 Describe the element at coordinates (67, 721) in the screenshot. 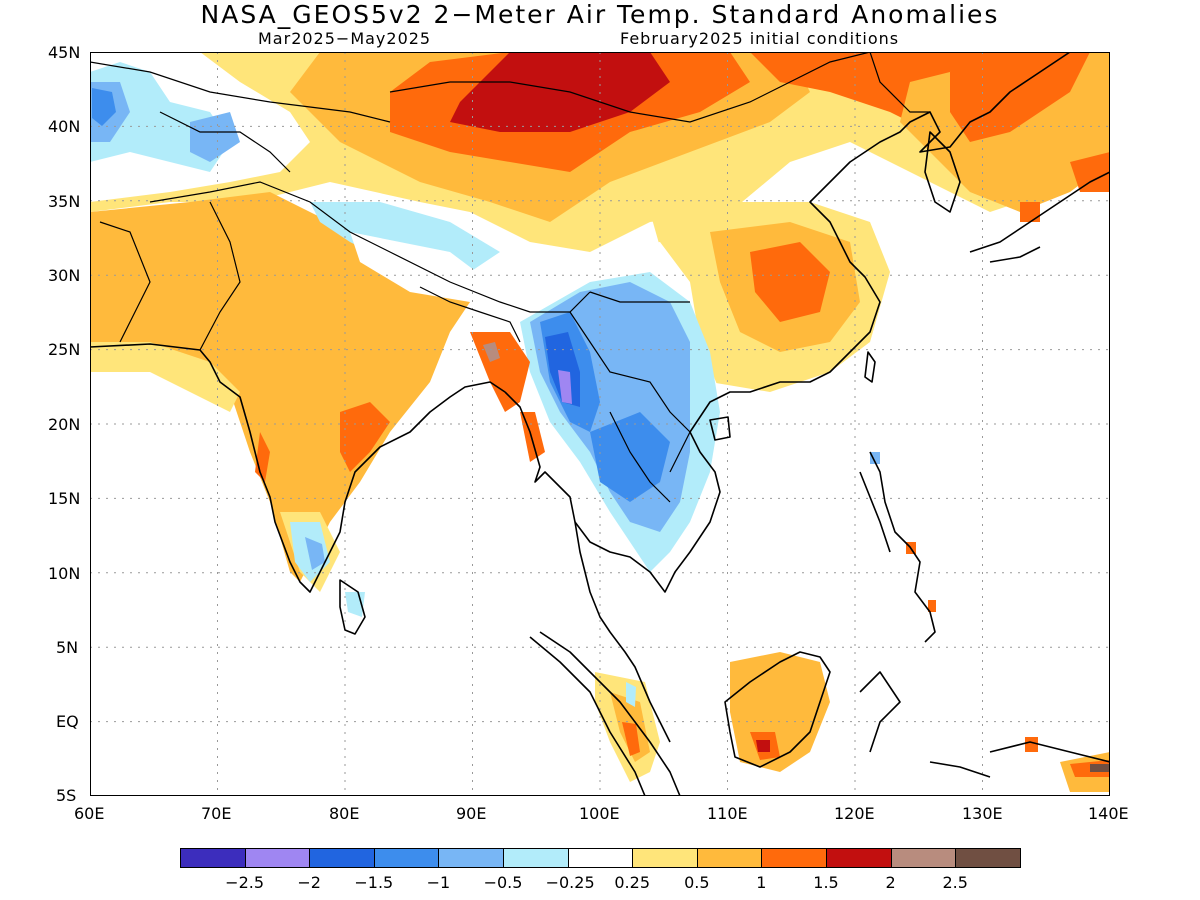

I see `lat-label: EQ` at that location.